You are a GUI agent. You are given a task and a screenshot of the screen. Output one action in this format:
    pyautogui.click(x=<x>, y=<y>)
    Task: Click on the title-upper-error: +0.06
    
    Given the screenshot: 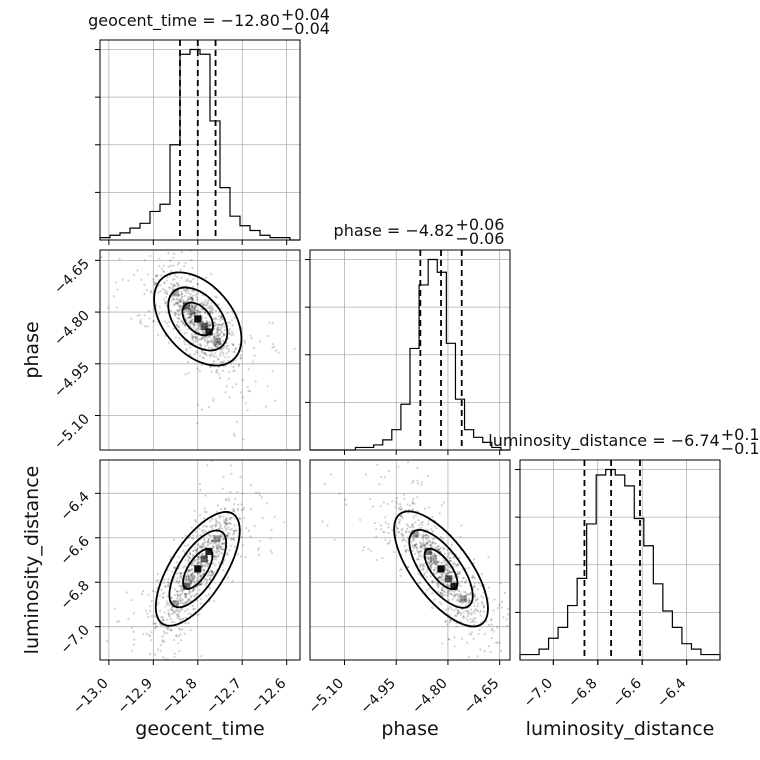 What is the action you would take?
    pyautogui.click(x=479, y=224)
    